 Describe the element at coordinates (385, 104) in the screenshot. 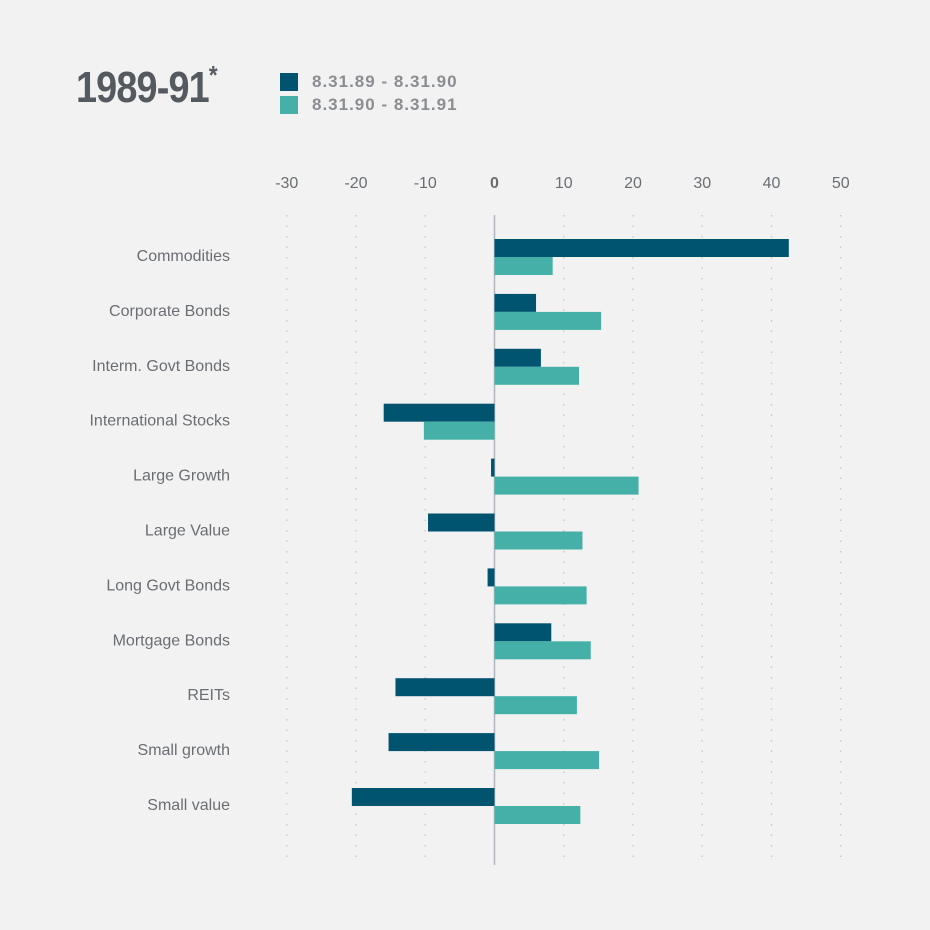

I see `legend-label-series-2: 8.31.90 - 8.31.91` at that location.